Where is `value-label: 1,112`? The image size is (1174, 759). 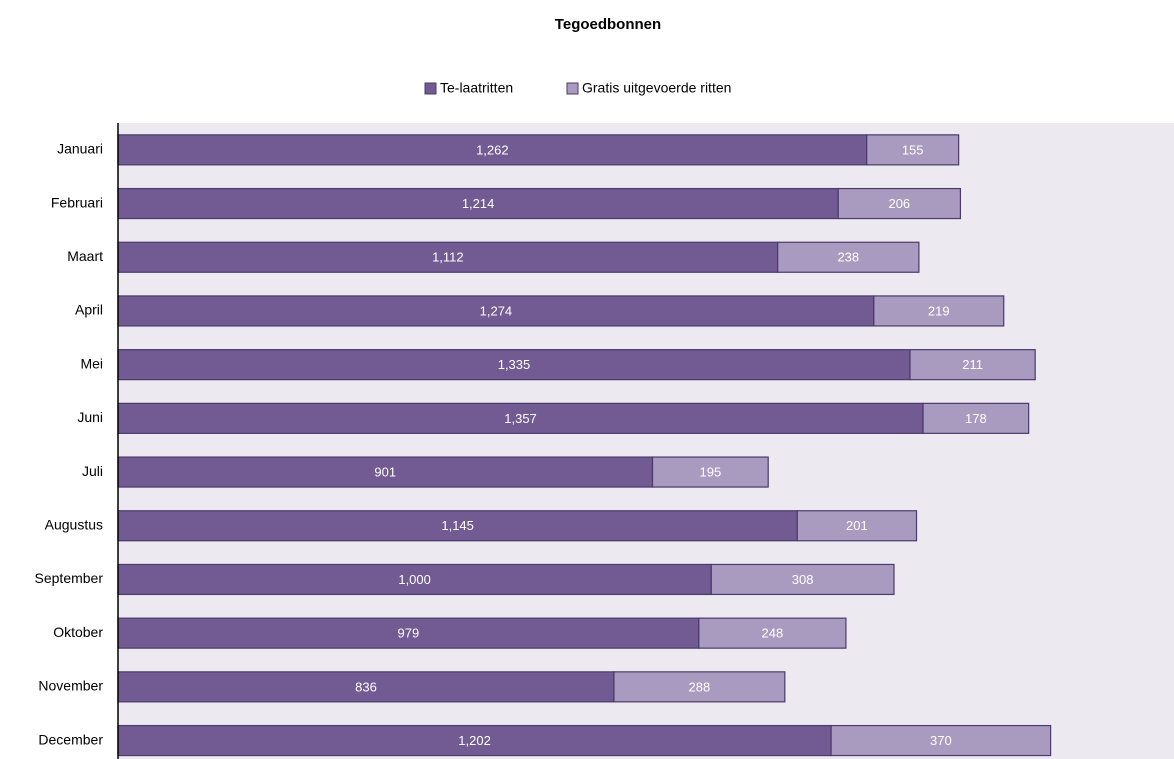 value-label: 1,112 is located at coordinates (448, 257).